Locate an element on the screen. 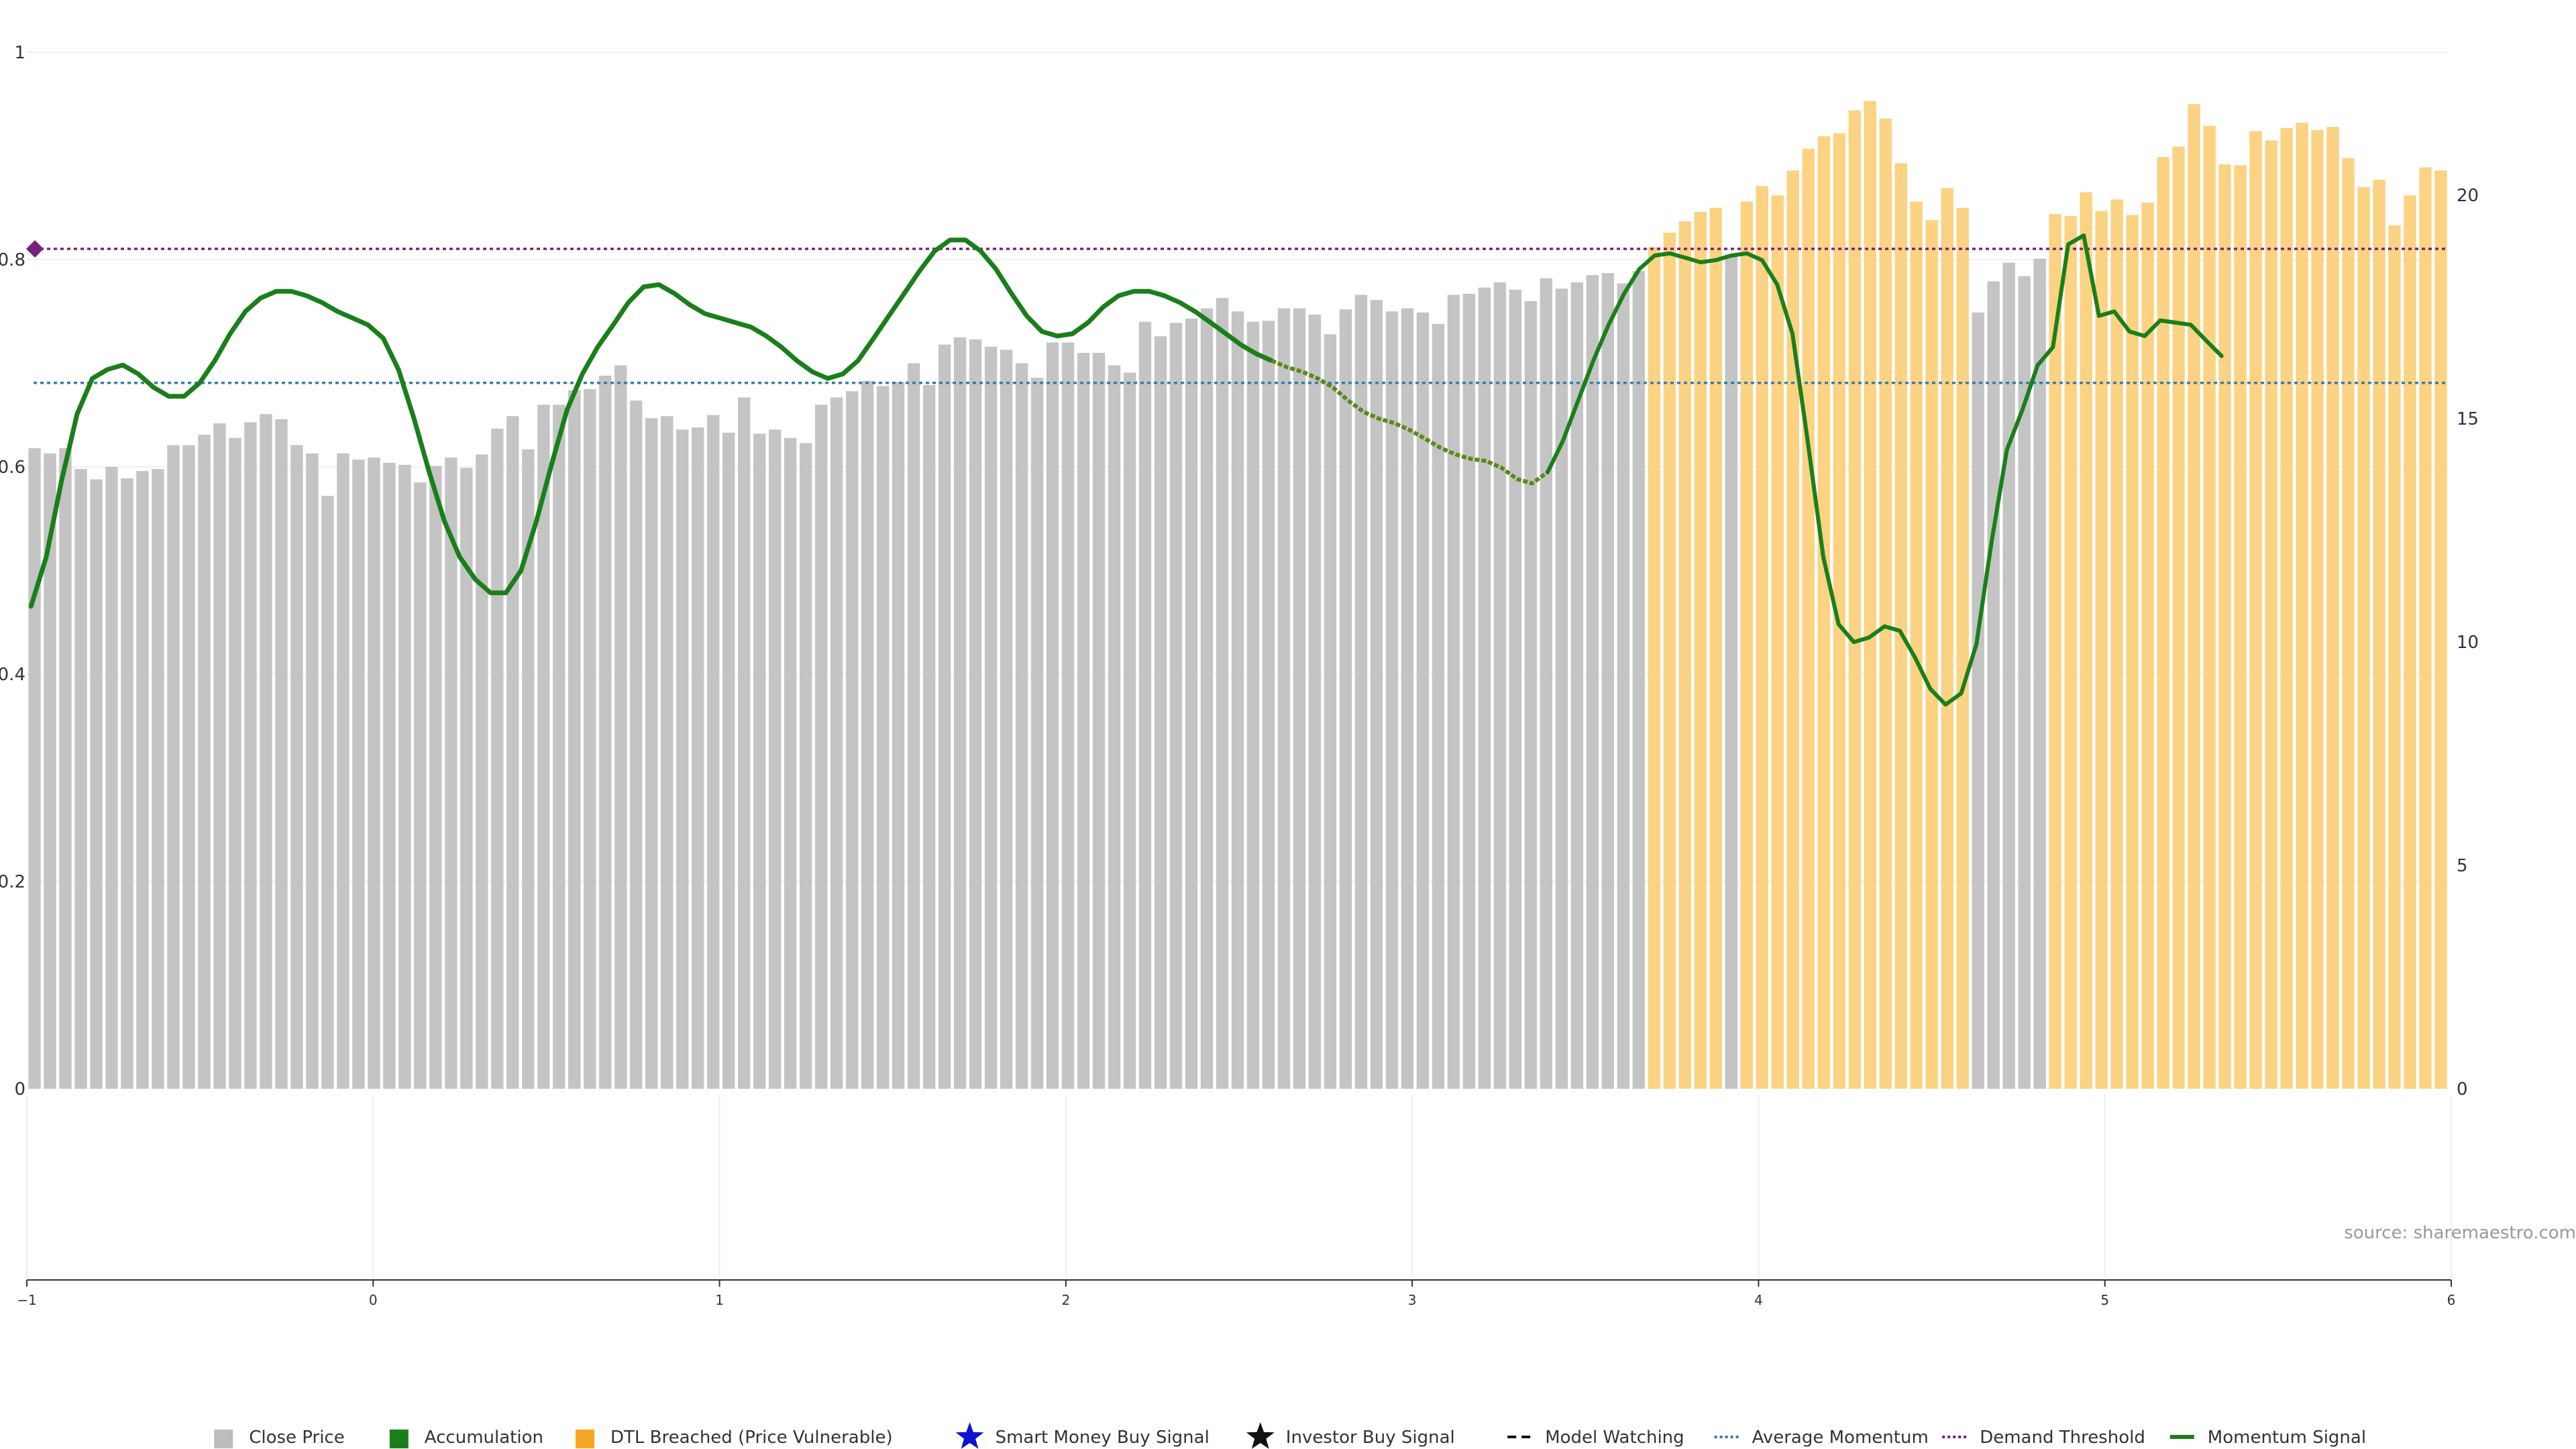 Image resolution: width=2576 pixels, height=1449 pixels. left-axis: 0 0.2 0.4 0.6 0.8 1 is located at coordinates (12, 571).